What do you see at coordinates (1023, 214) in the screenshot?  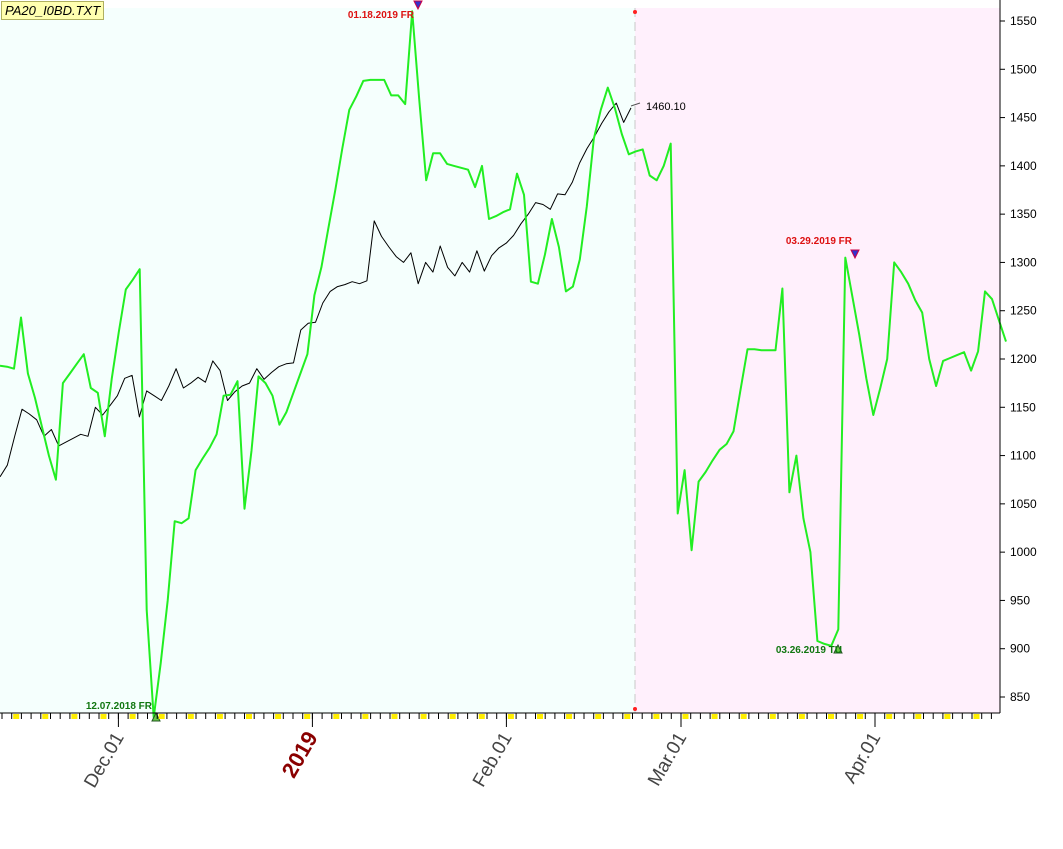 I see `y-tick-label: 1350` at bounding box center [1023, 214].